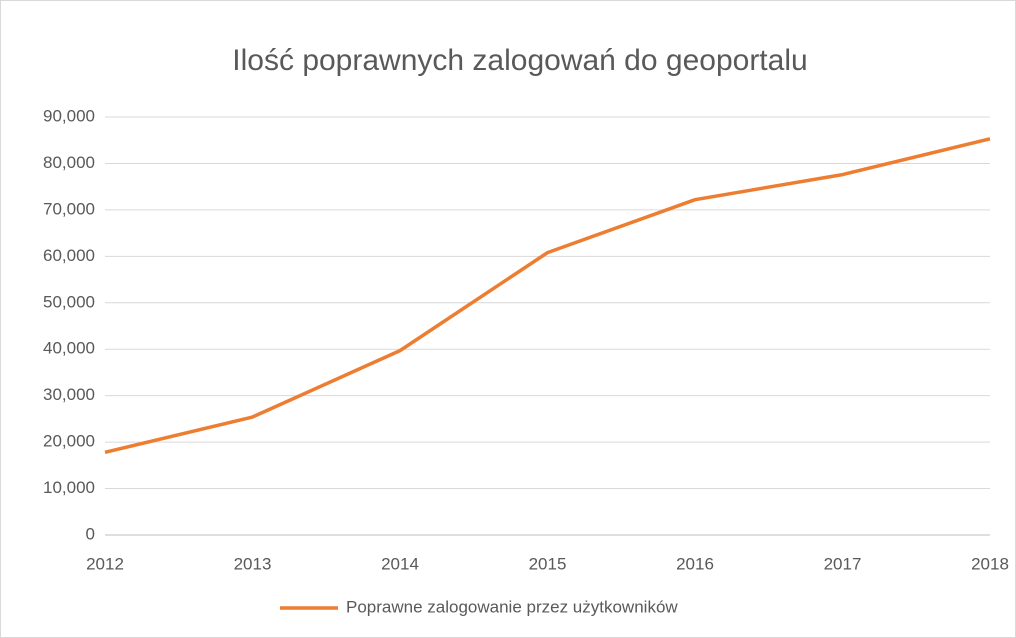 The height and width of the screenshot is (638, 1016). Describe the element at coordinates (69, 441) in the screenshot. I see `y-tick-label: 20,000` at that location.